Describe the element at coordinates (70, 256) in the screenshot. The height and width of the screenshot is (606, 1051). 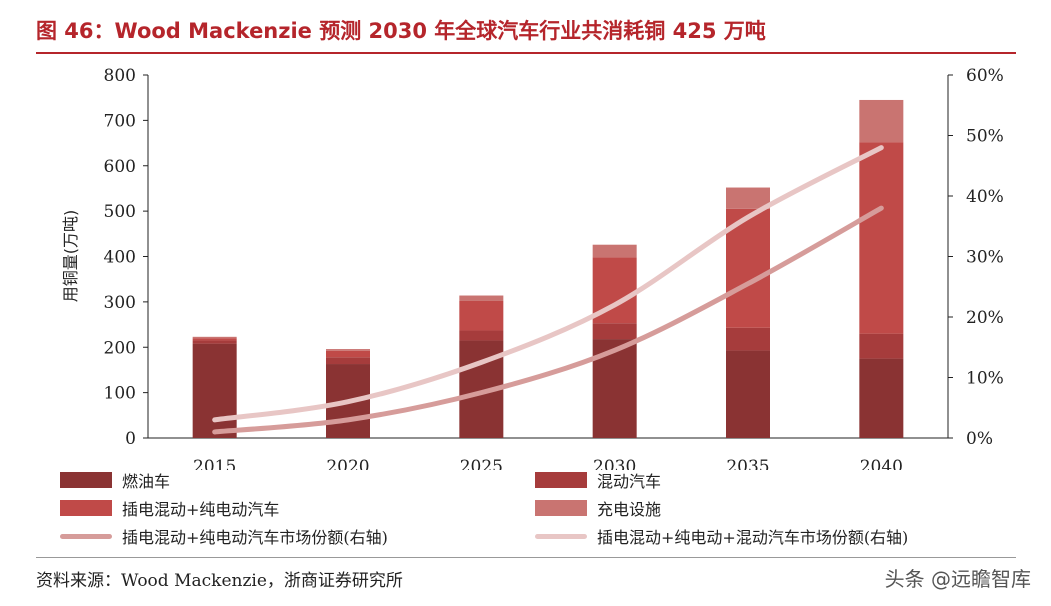
I see `y-axis-label: 用铜量(万吨)` at that location.